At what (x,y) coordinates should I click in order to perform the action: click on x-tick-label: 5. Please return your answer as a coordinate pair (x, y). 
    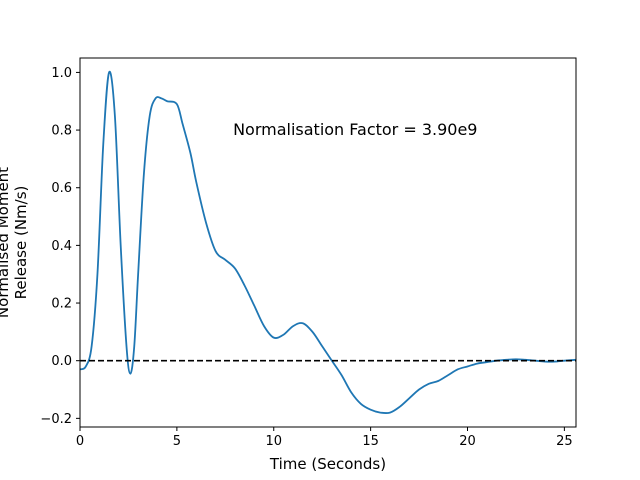
    Looking at the image, I should click on (177, 441).